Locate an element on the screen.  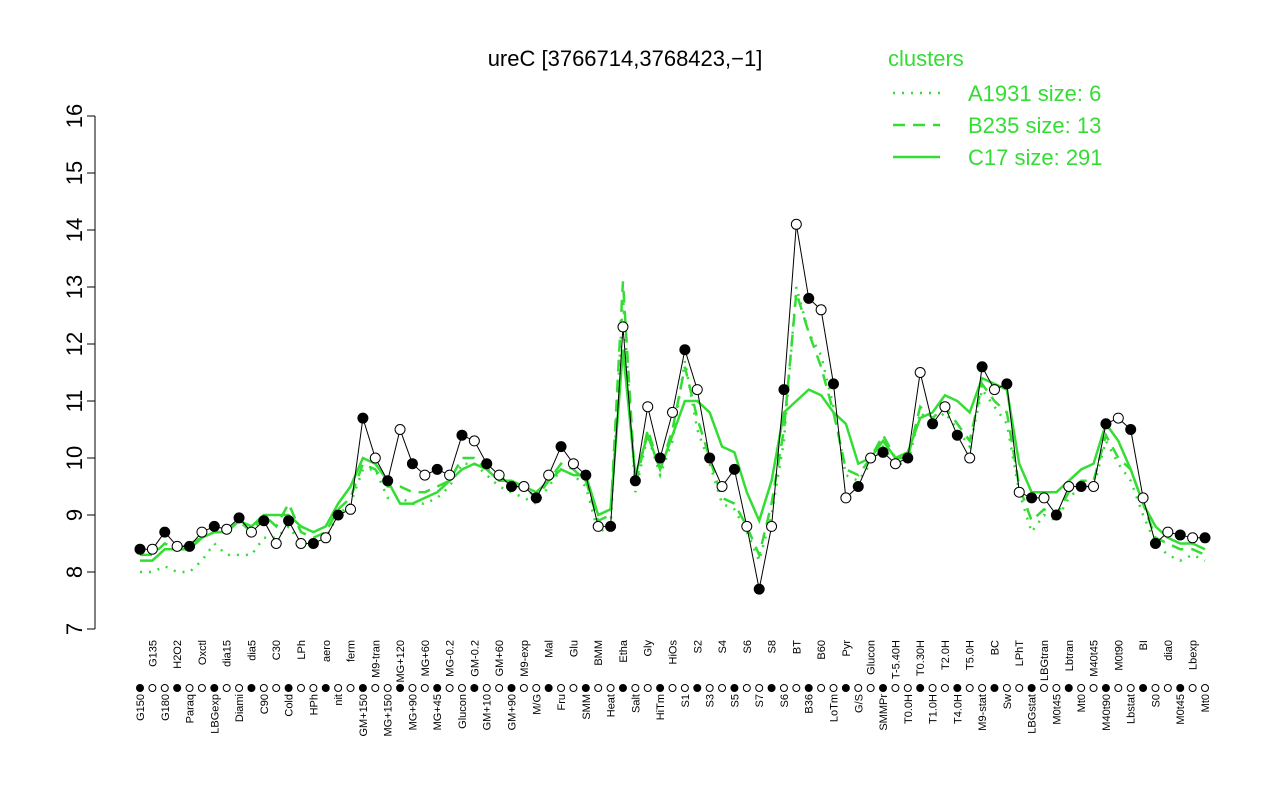
x-tick-label: BC is located at coordinates (995, 647).